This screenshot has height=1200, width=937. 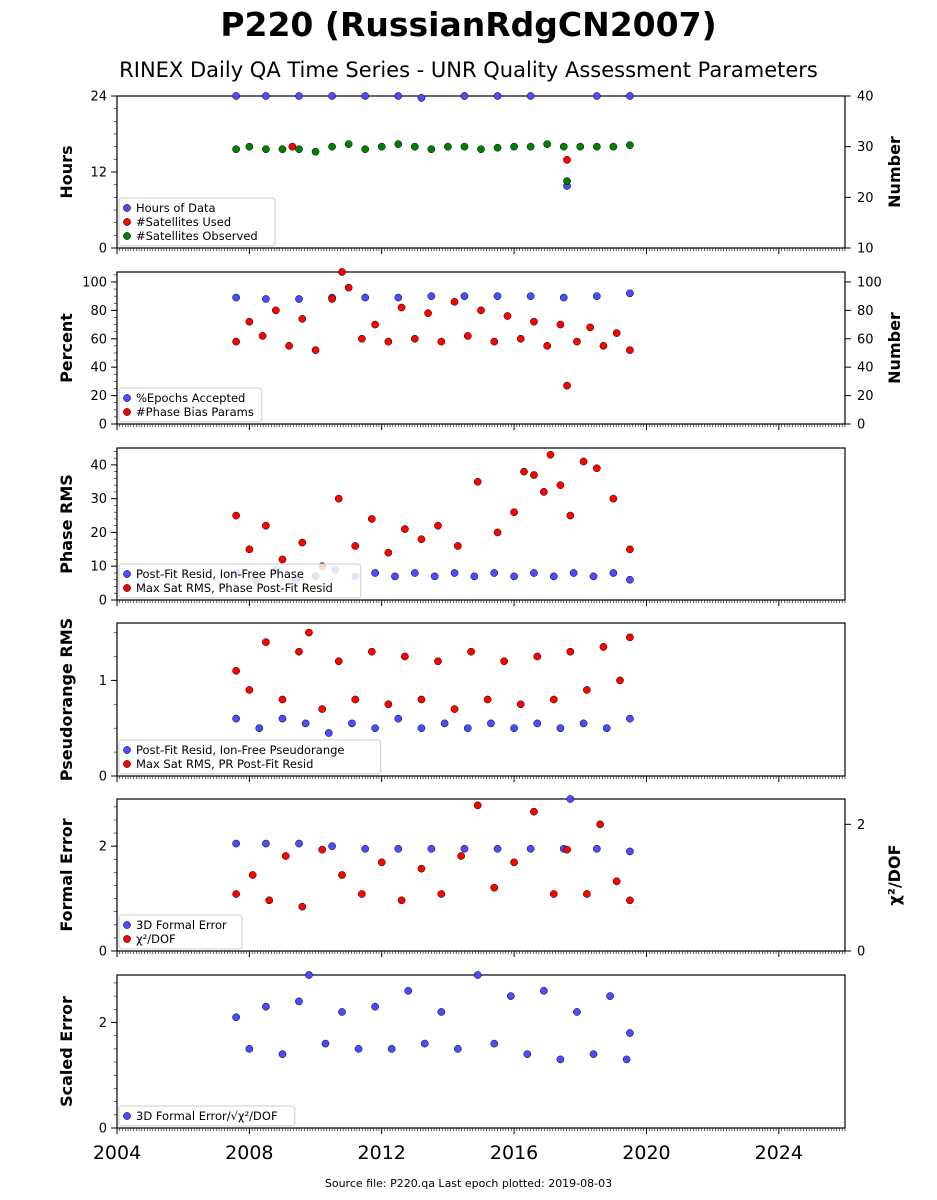 What do you see at coordinates (183, 222) in the screenshot?
I see `legend-entry: #Satellites Used` at bounding box center [183, 222].